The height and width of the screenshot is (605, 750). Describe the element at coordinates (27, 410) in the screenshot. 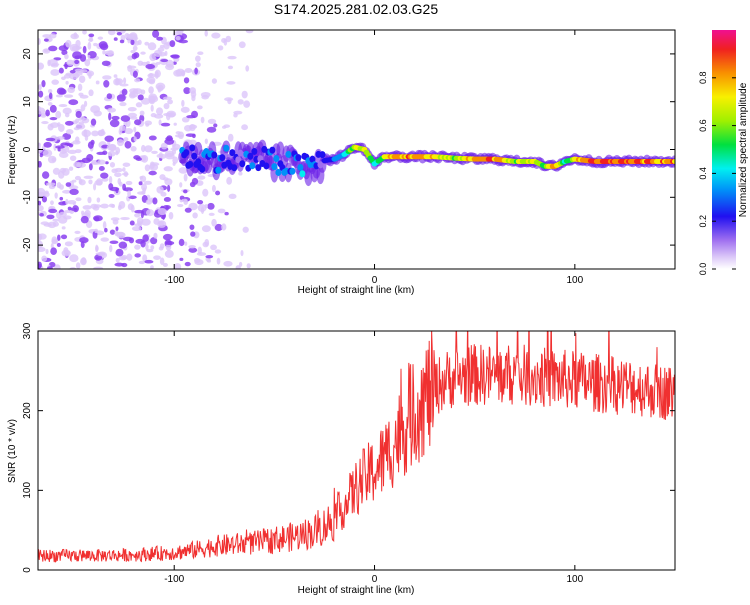

I see `y-tick-label: 200` at that location.